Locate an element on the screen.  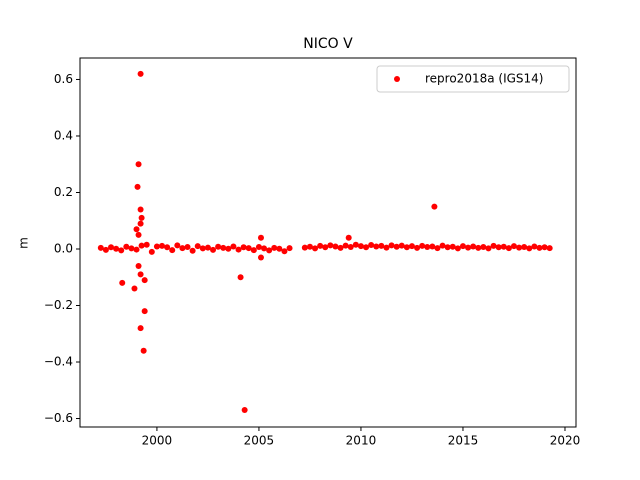
chart-title: NICO V is located at coordinates (328, 44).